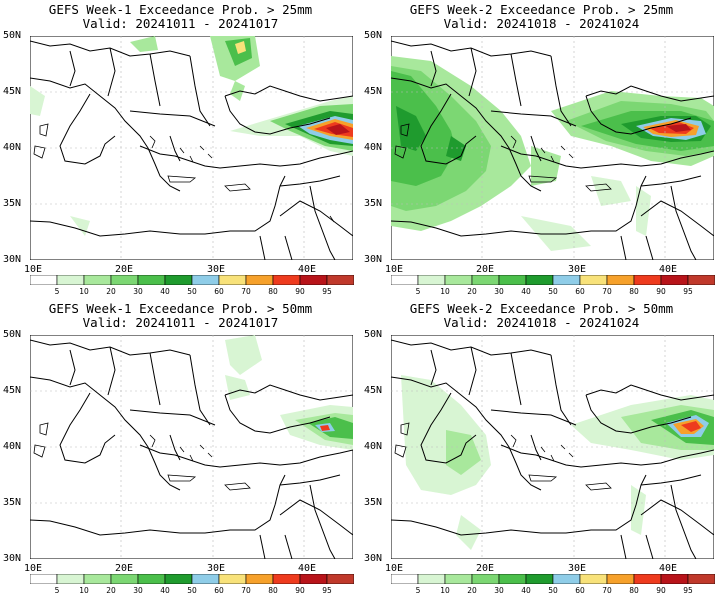  What do you see at coordinates (180, 9) in the screenshot?
I see `panel-title: GEFS Week-1 Exceedance Prob. > 25mm` at bounding box center [180, 9].